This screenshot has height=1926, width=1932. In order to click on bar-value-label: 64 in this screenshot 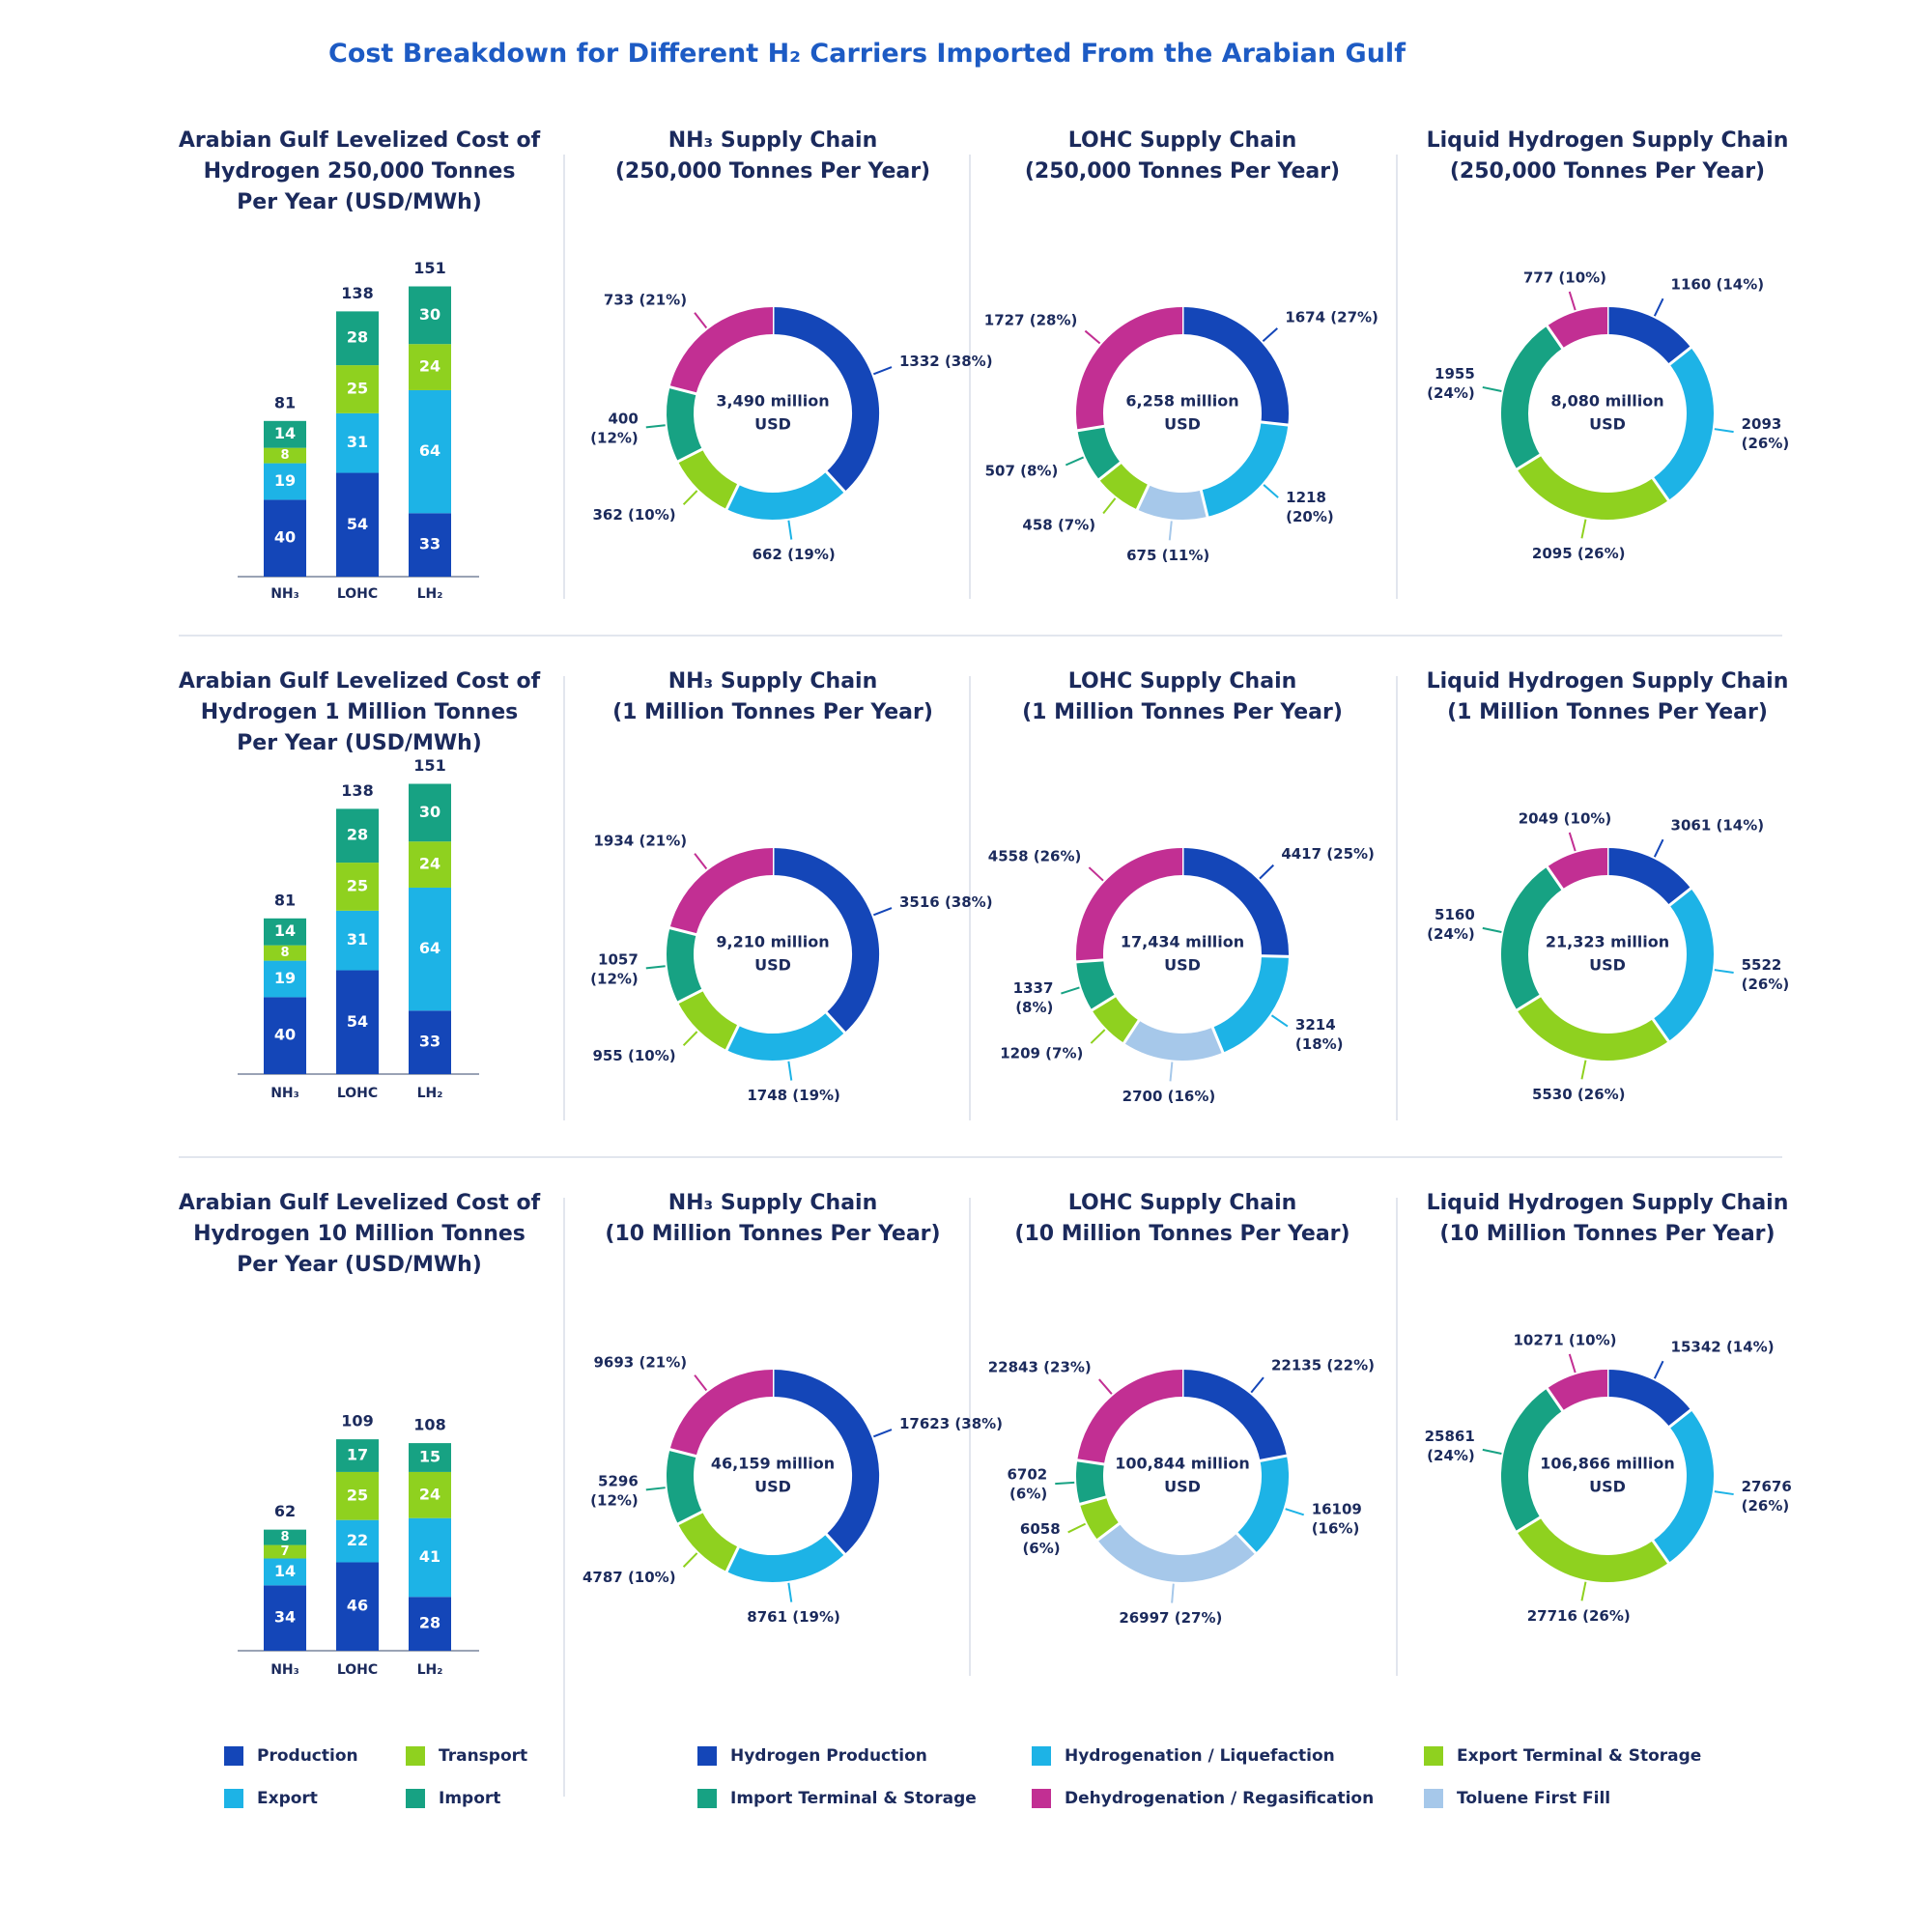, I will do `click(429, 450)`.